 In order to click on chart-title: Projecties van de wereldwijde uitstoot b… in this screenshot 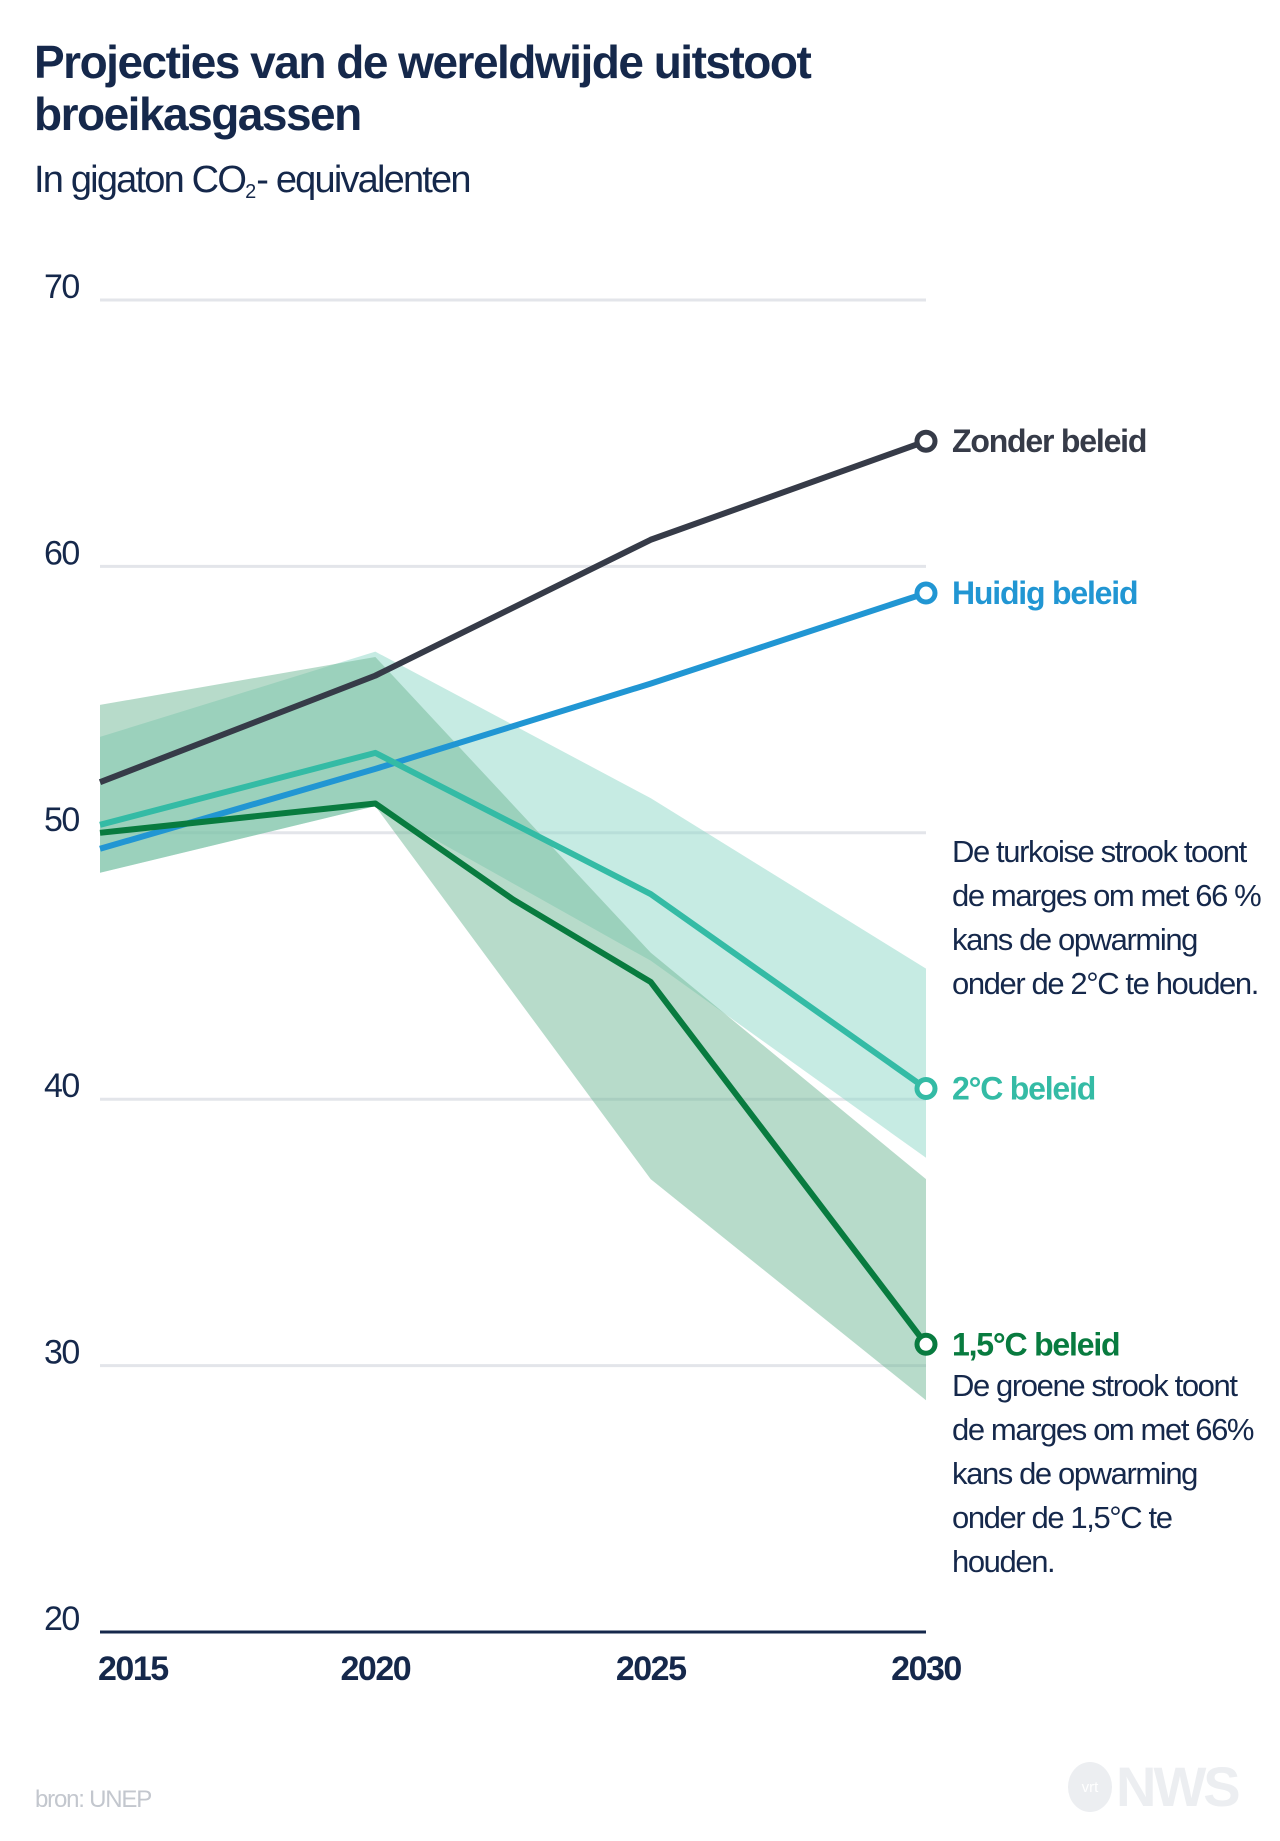, I will do `click(423, 88)`.